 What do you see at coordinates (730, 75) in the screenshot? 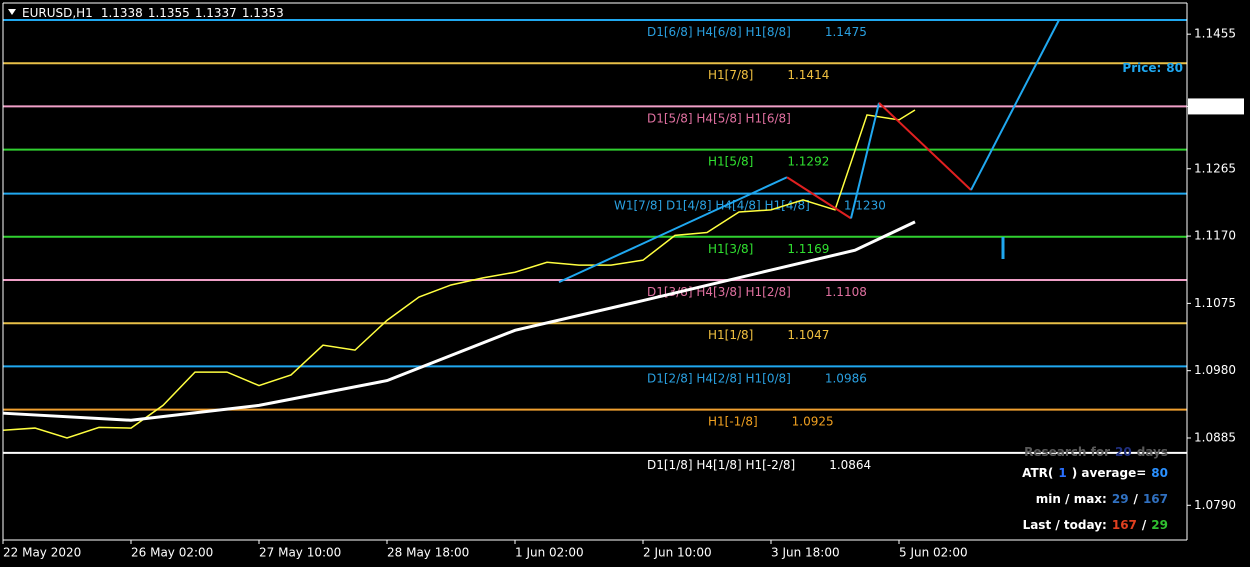
I see `level-name: H1[7/8]` at bounding box center [730, 75].